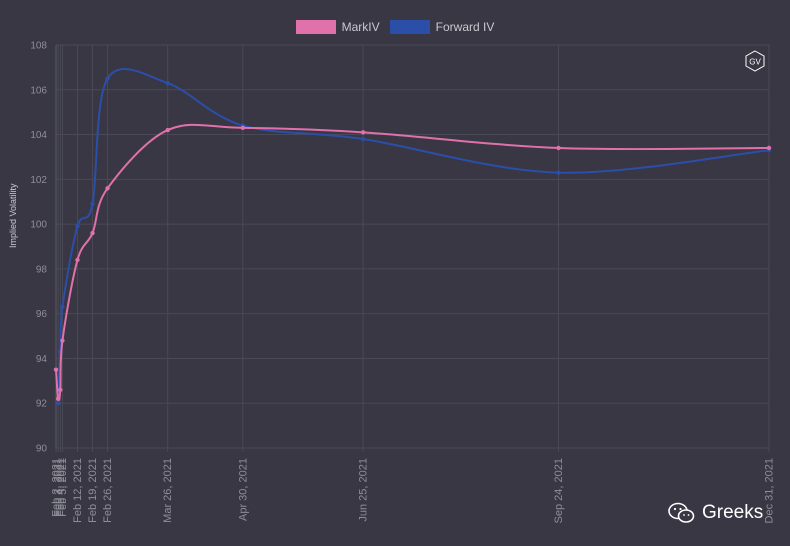  What do you see at coordinates (315, 27) in the screenshot?
I see `legend-swatch-markiv` at bounding box center [315, 27].